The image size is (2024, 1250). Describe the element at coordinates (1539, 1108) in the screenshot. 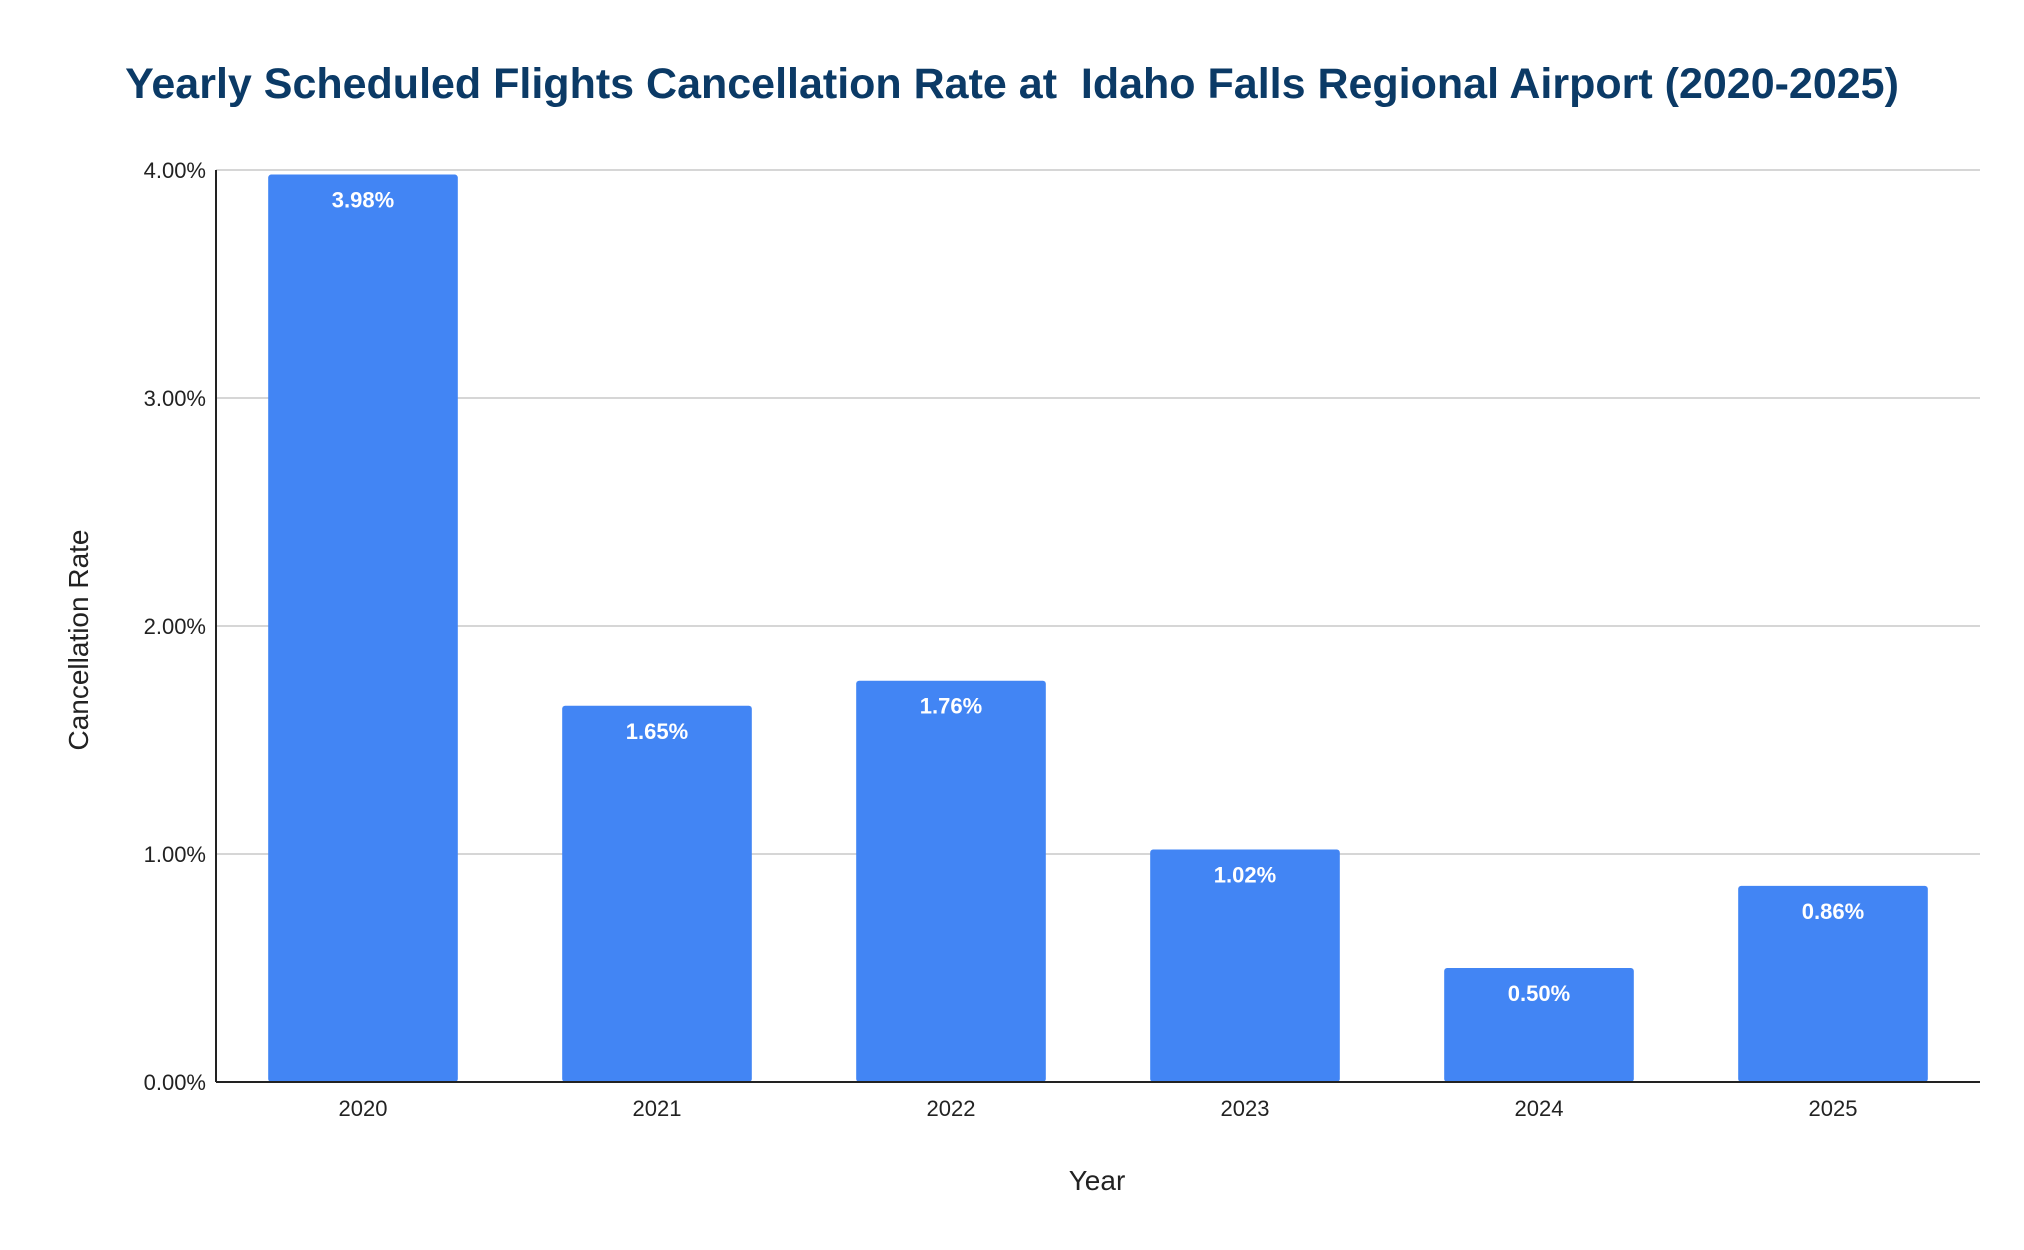

I see `x-tick-label: 2024` at that location.